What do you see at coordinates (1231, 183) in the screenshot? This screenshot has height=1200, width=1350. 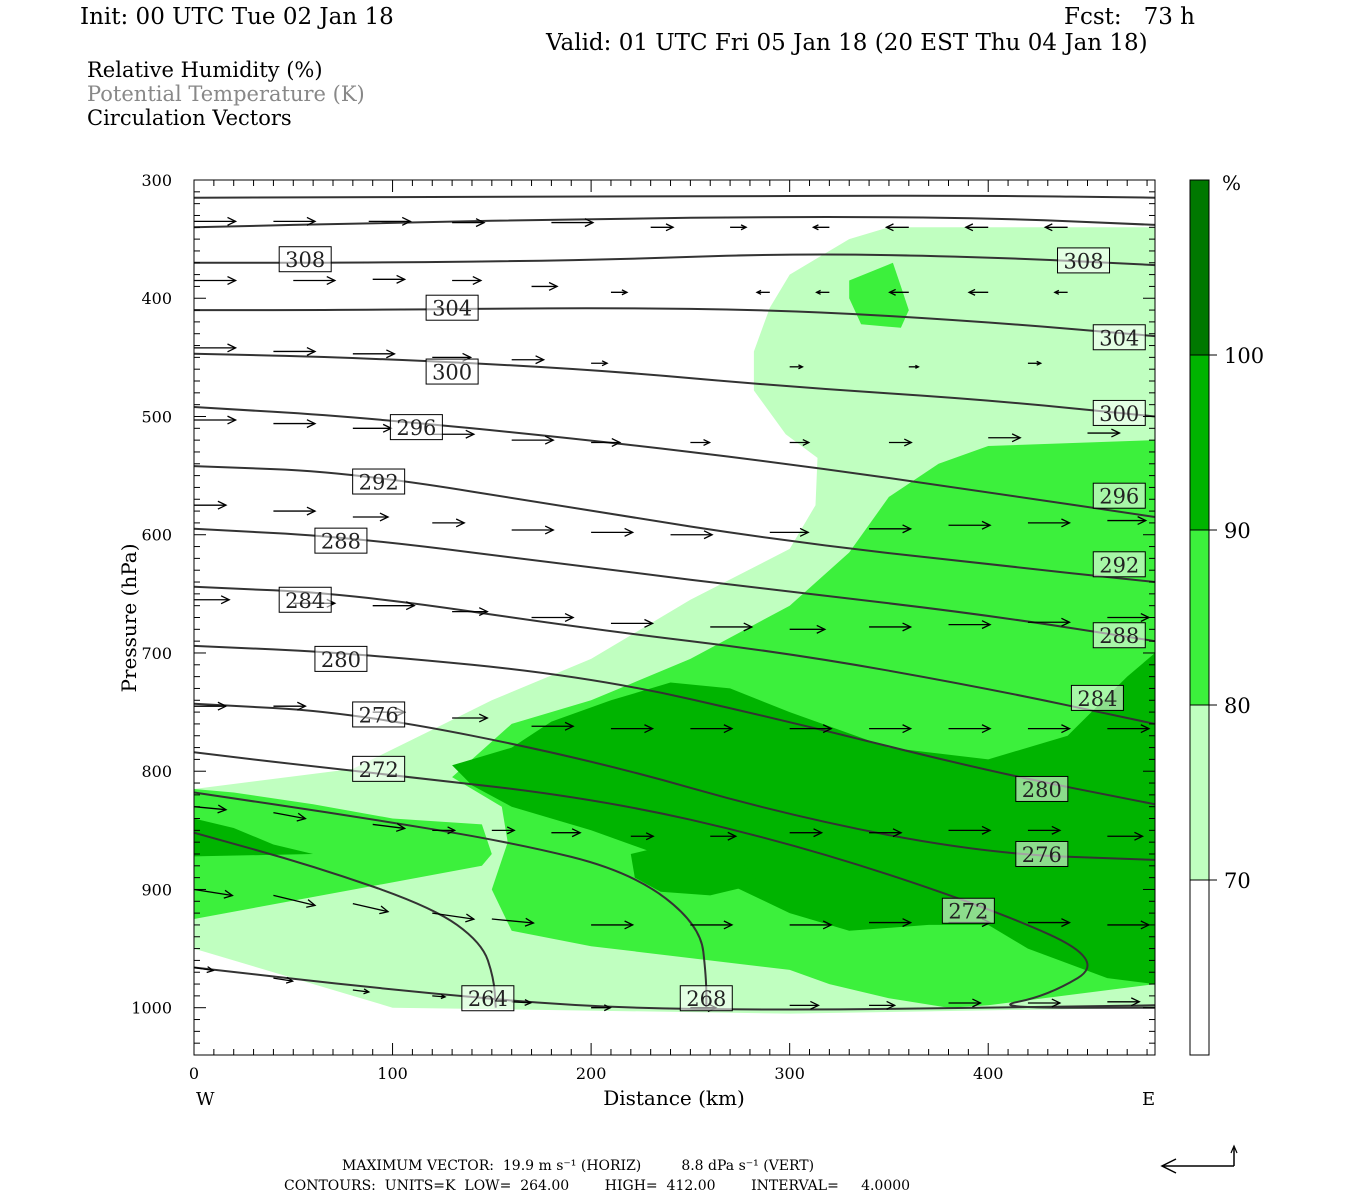 I see `colorbar-unit: %` at bounding box center [1231, 183].